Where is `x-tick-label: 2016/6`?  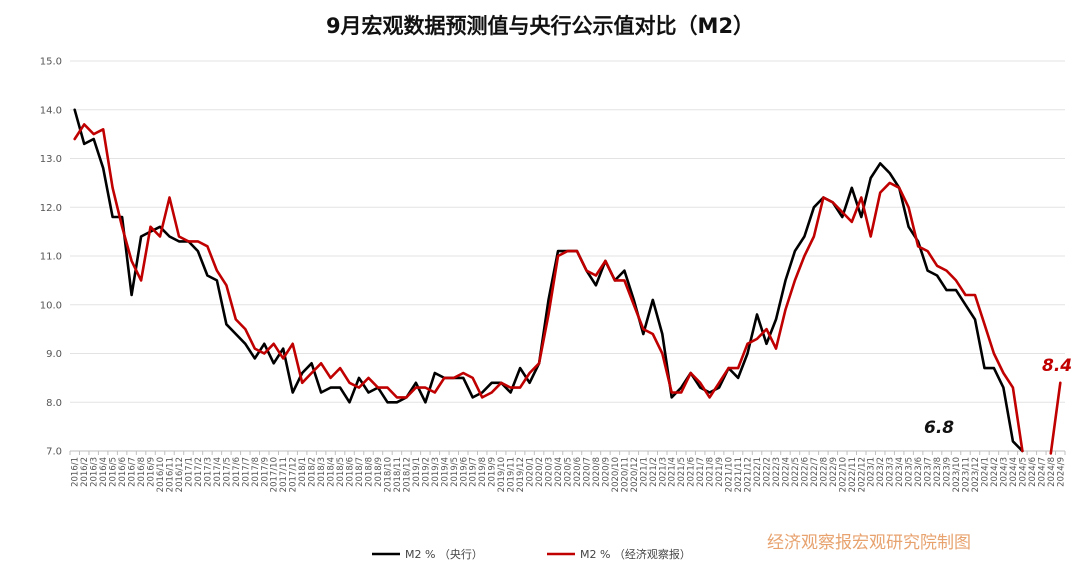 x-tick-label: 2016/6 is located at coordinates (123, 472).